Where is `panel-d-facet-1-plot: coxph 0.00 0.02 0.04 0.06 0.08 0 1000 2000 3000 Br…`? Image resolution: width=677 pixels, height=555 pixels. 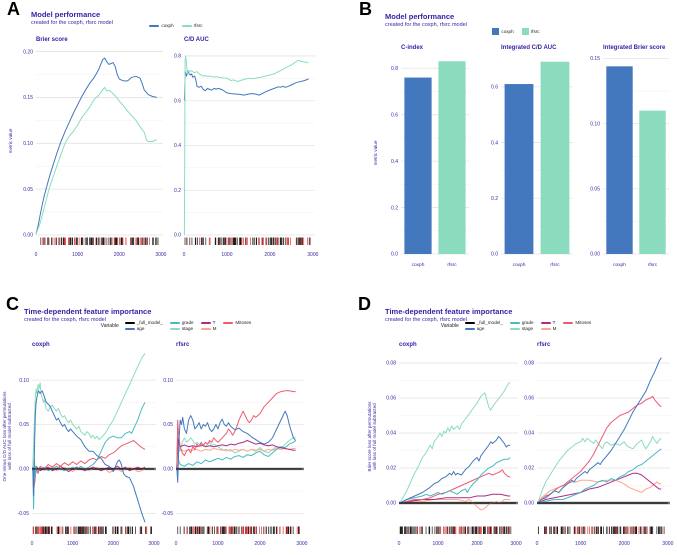 panel-d-facet-1-plot: coxph 0.00 0.02 0.04 0.06 0.08 0 1000 2000 3000 Br… is located at coordinates (444, 444).